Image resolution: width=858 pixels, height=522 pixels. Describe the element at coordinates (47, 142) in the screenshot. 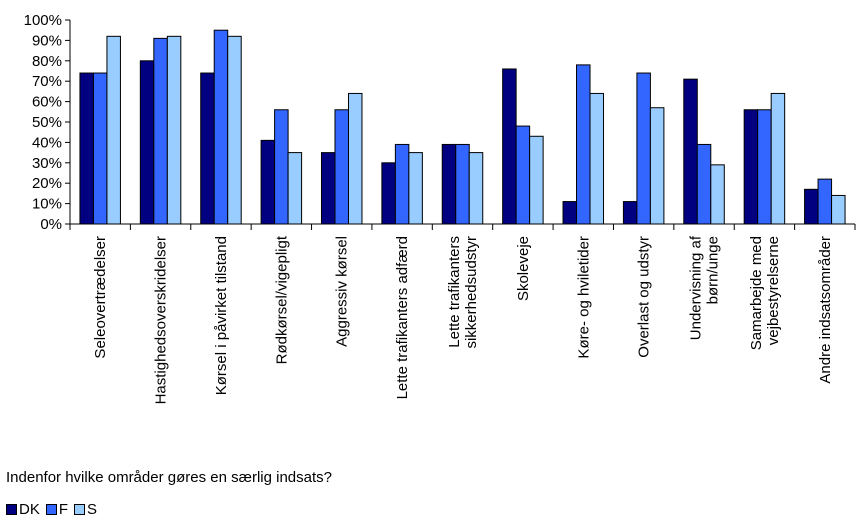

I see `y-tick-label: 40%` at that location.